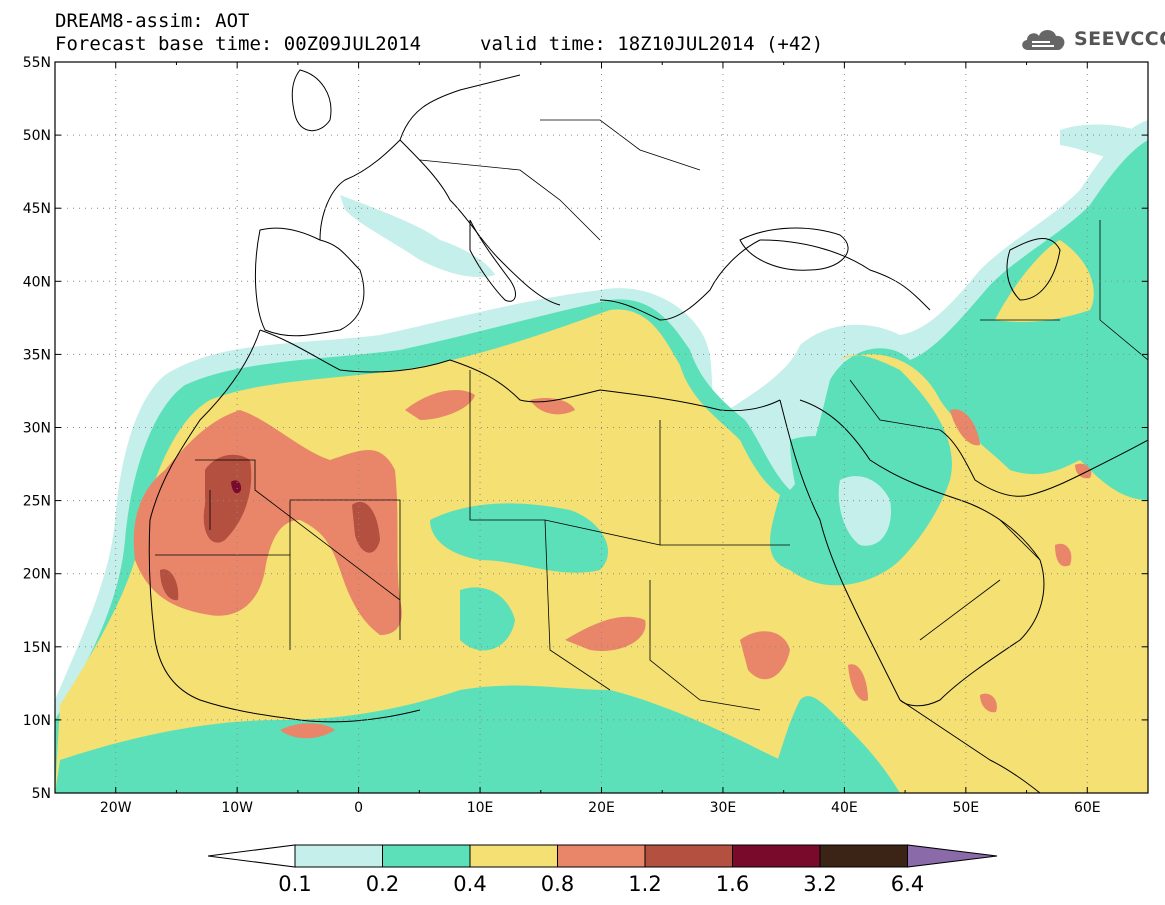 The height and width of the screenshot is (905, 1165). What do you see at coordinates (652, 44) in the screenshot?
I see `valid-time: valid time: 18Z10JUL2014 (+42)` at bounding box center [652, 44].